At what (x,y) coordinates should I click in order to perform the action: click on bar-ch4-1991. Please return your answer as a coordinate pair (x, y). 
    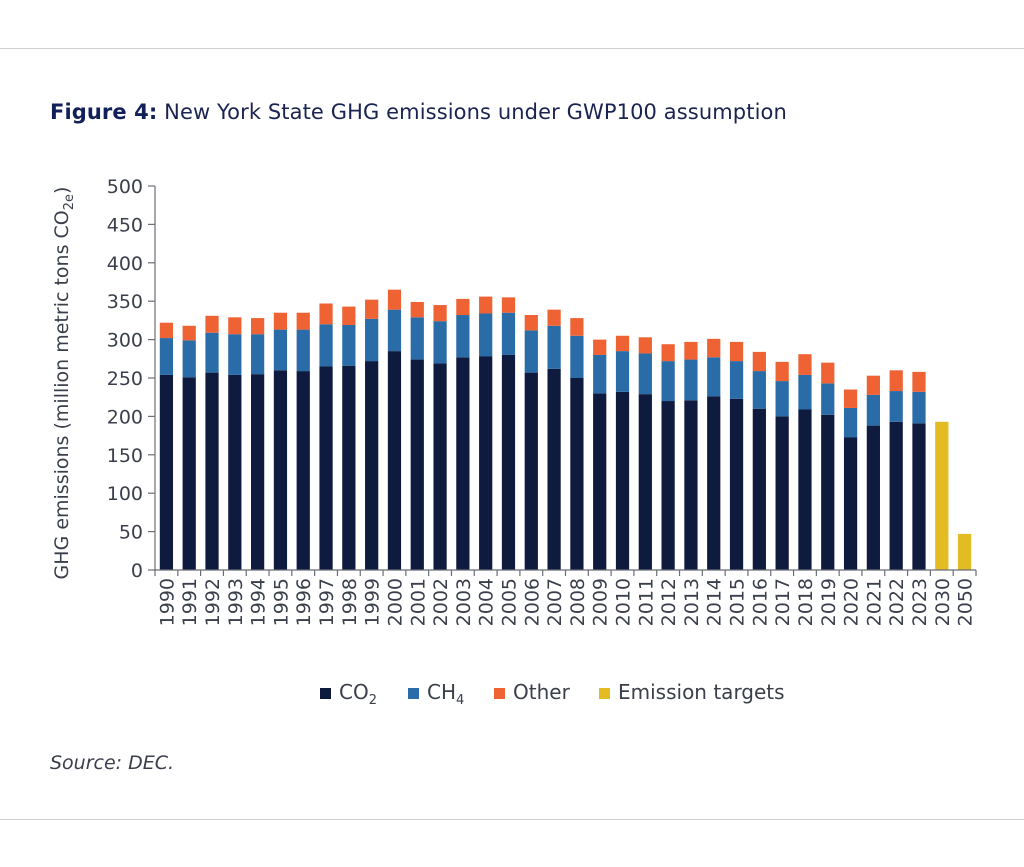
    Looking at the image, I should click on (189, 359).